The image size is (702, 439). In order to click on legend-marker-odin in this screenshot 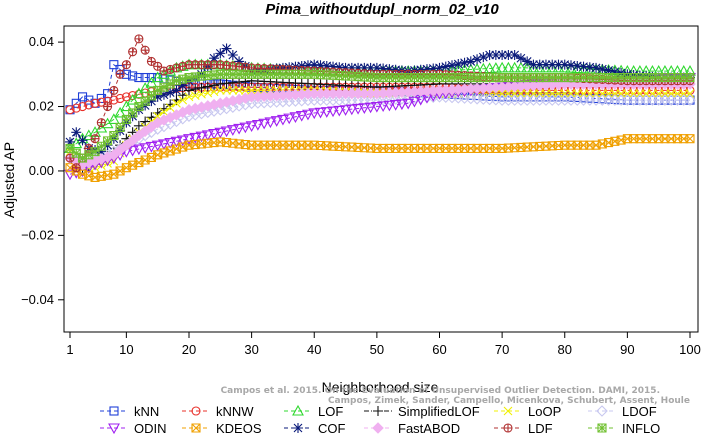, I will do `click(114, 429)`.